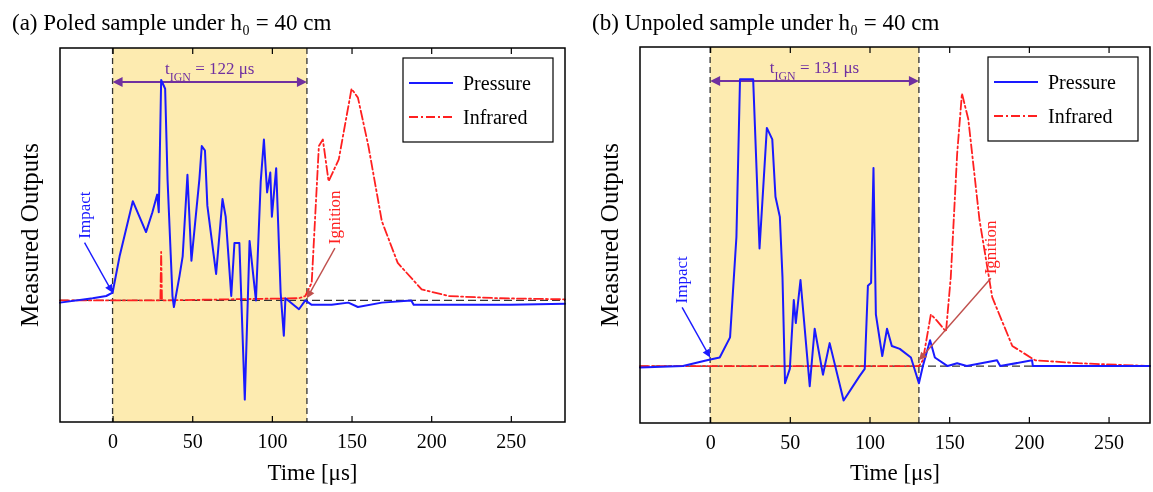 The height and width of the screenshot is (492, 1153). Describe the element at coordinates (210, 71) in the screenshot. I see `band-label: t$_{IGN}$ = 122 μs` at that location.